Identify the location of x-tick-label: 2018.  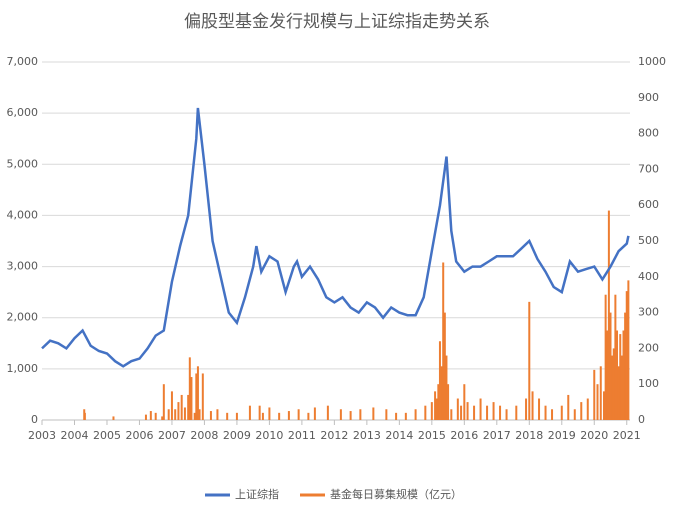
(529, 435).